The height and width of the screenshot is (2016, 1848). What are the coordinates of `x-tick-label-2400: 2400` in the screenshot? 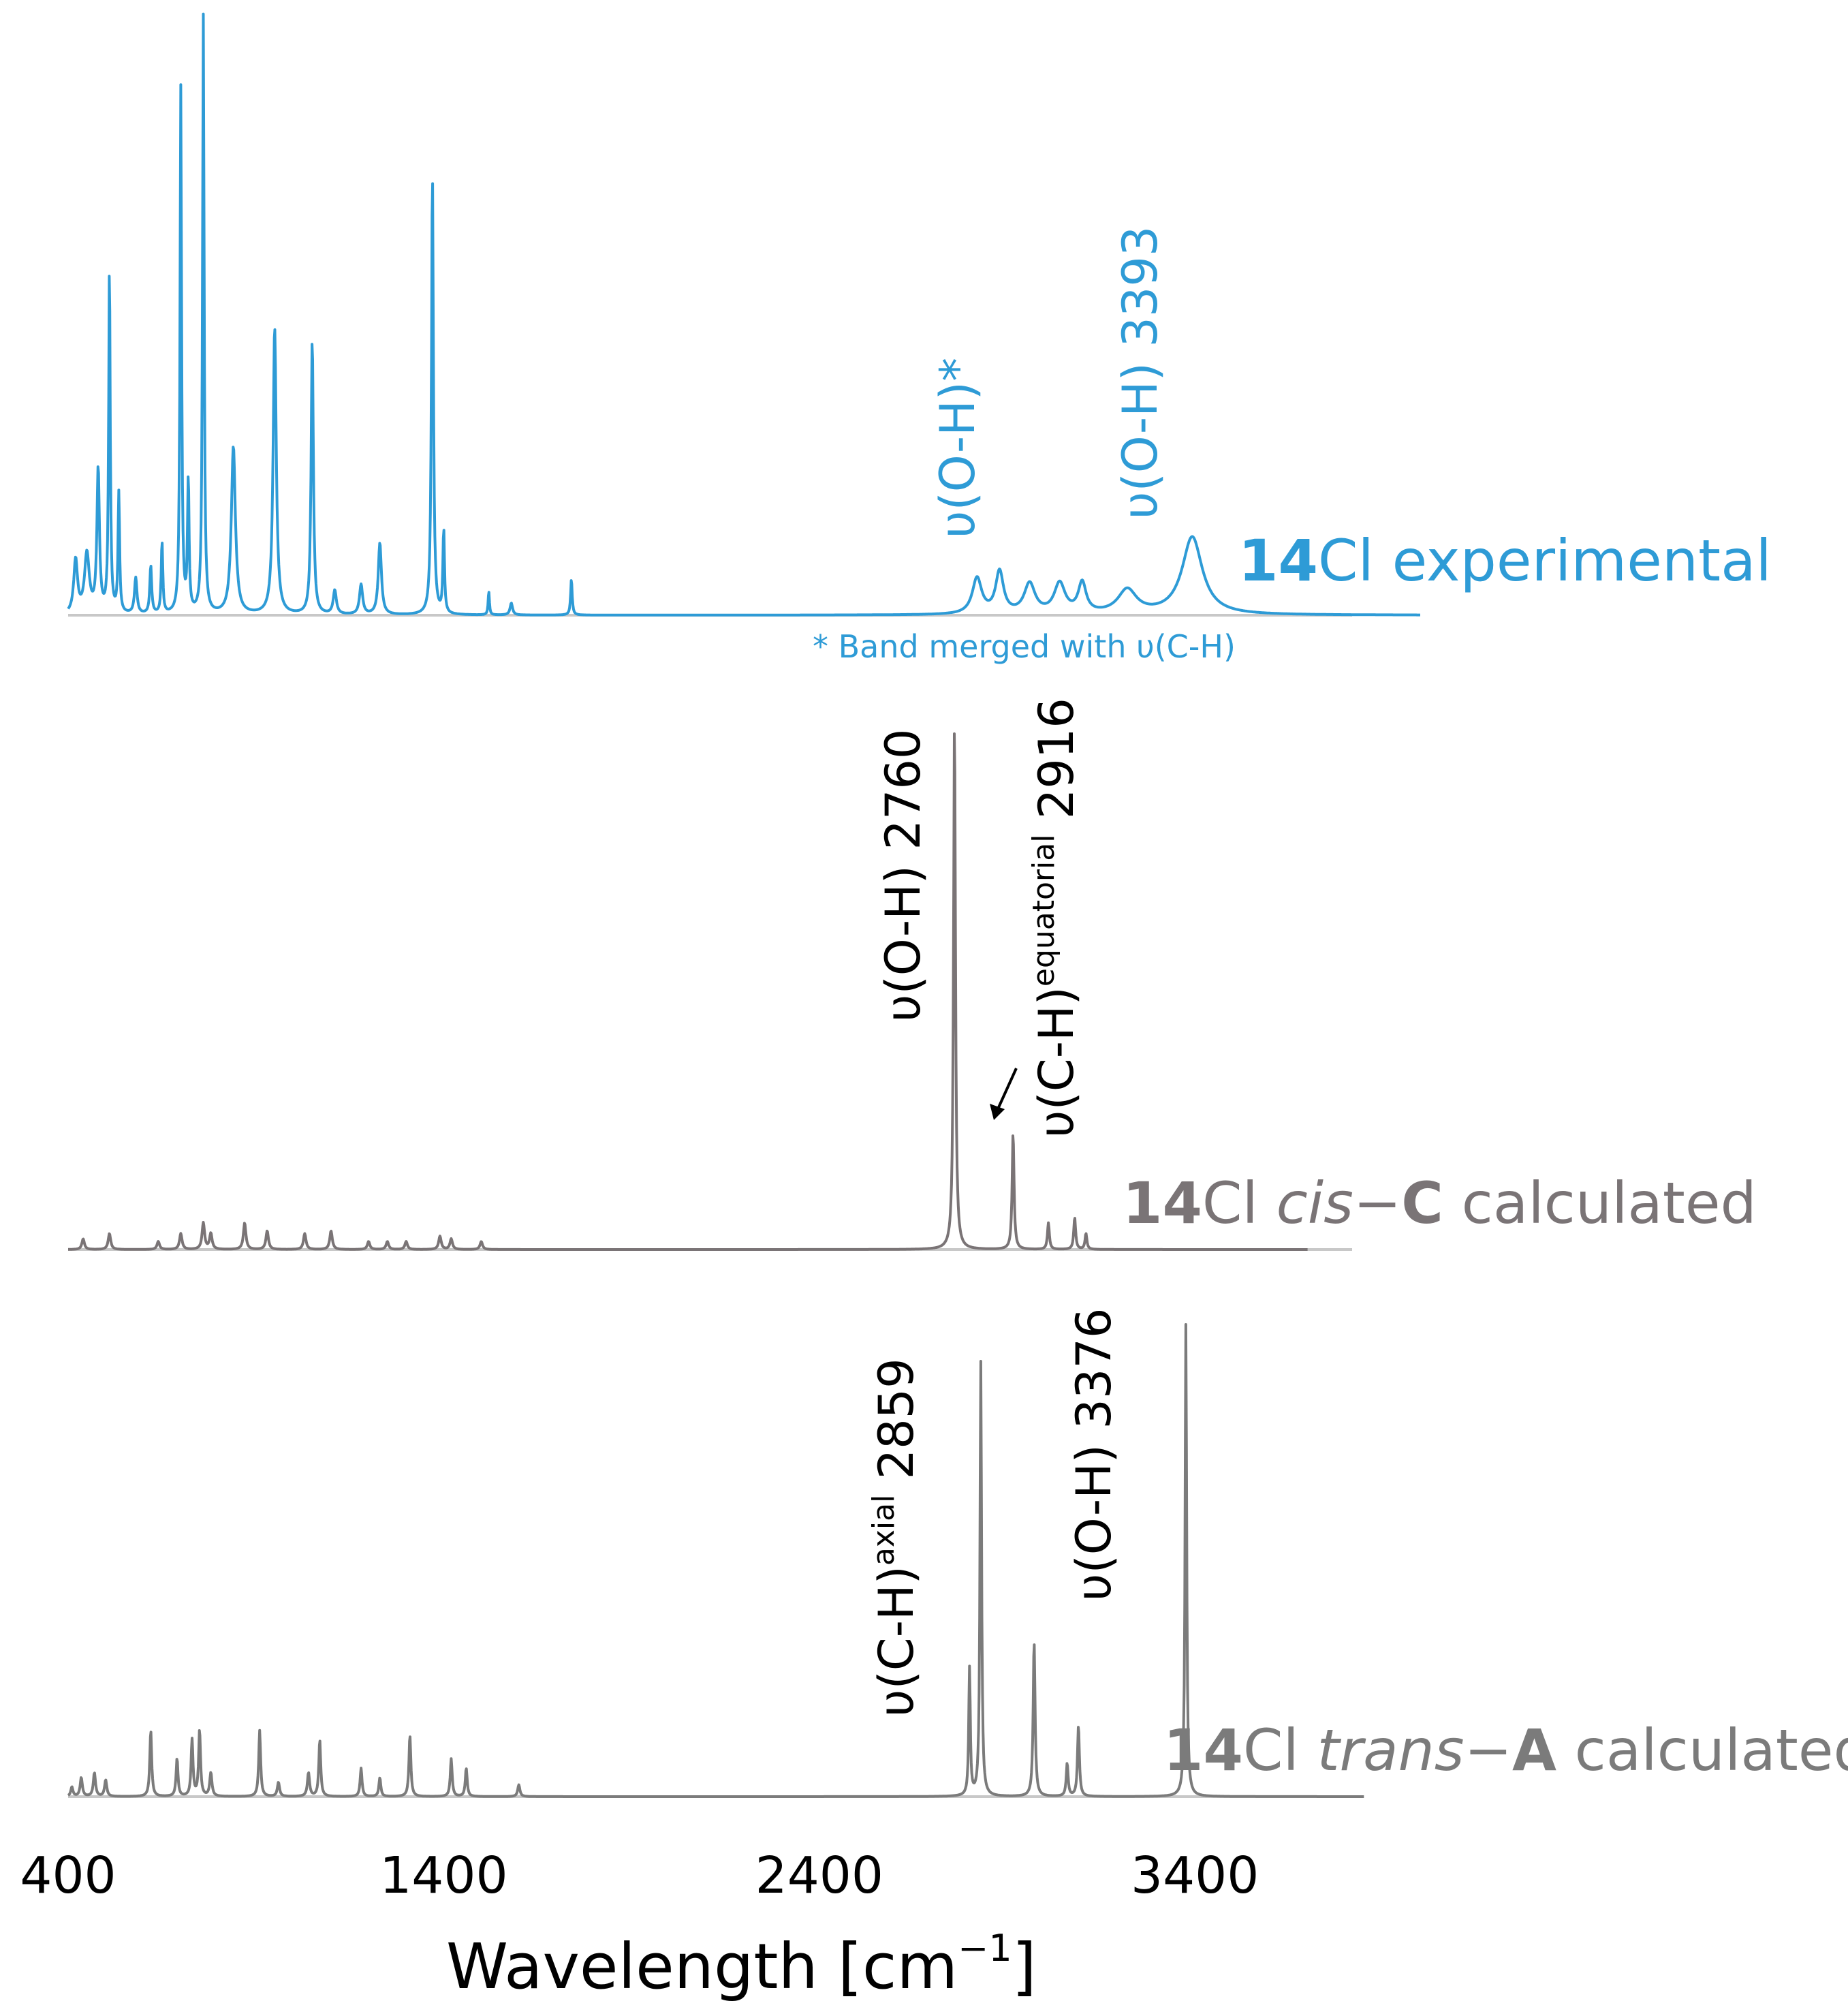 It's located at (819, 1875).